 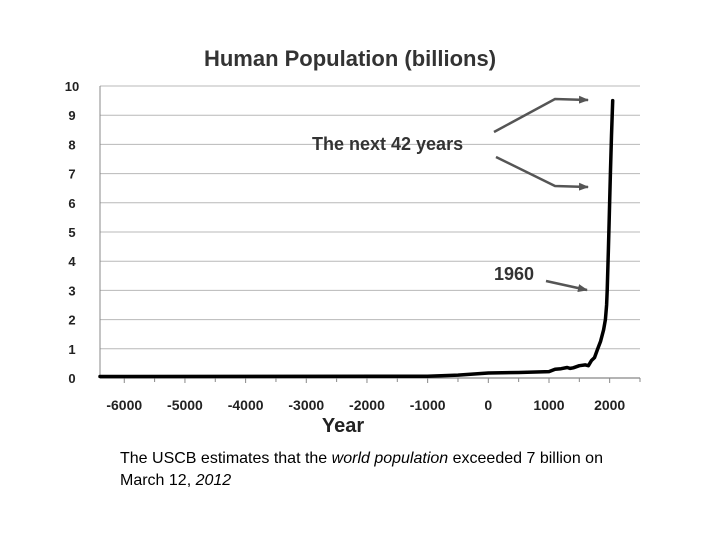 What do you see at coordinates (361, 469) in the screenshot?
I see `caption-text-2: exceeded 7 billion on March 12,` at bounding box center [361, 469].